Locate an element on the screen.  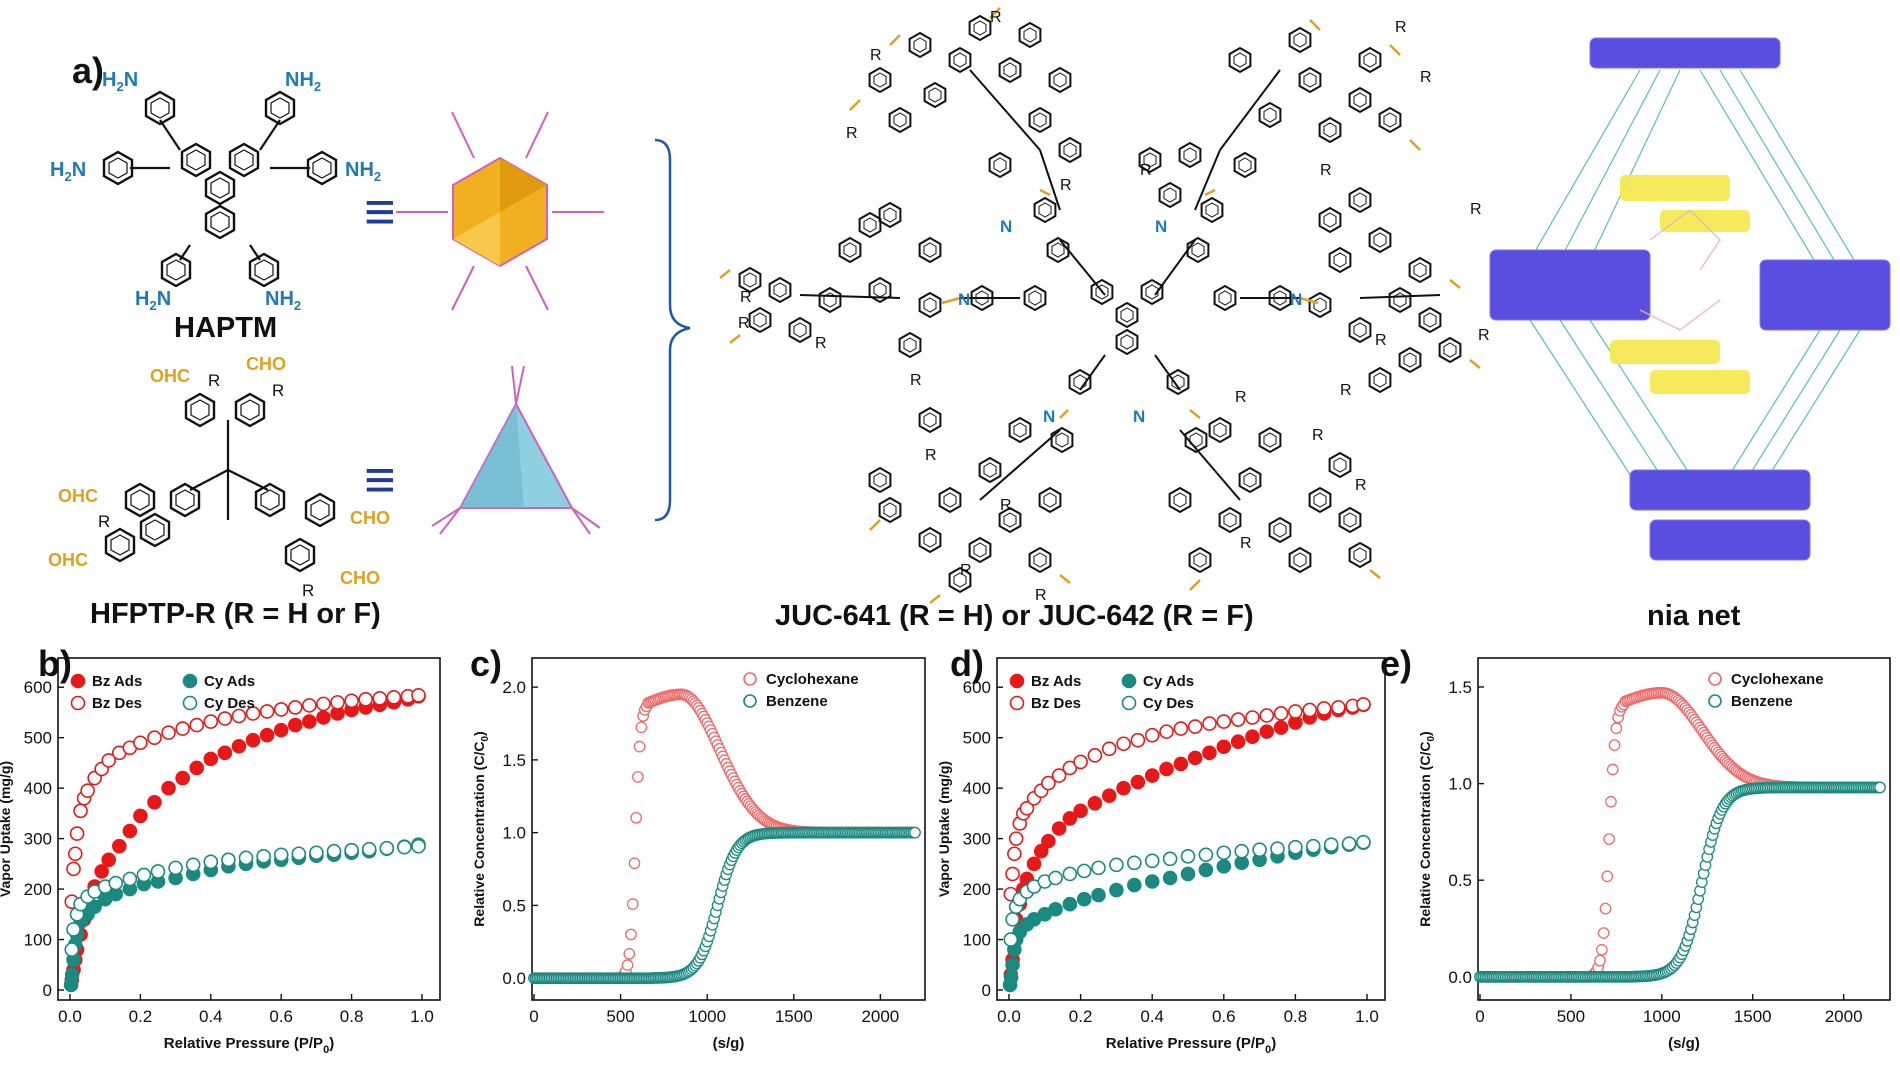
y-tick-label: 300 is located at coordinates (38, 839).